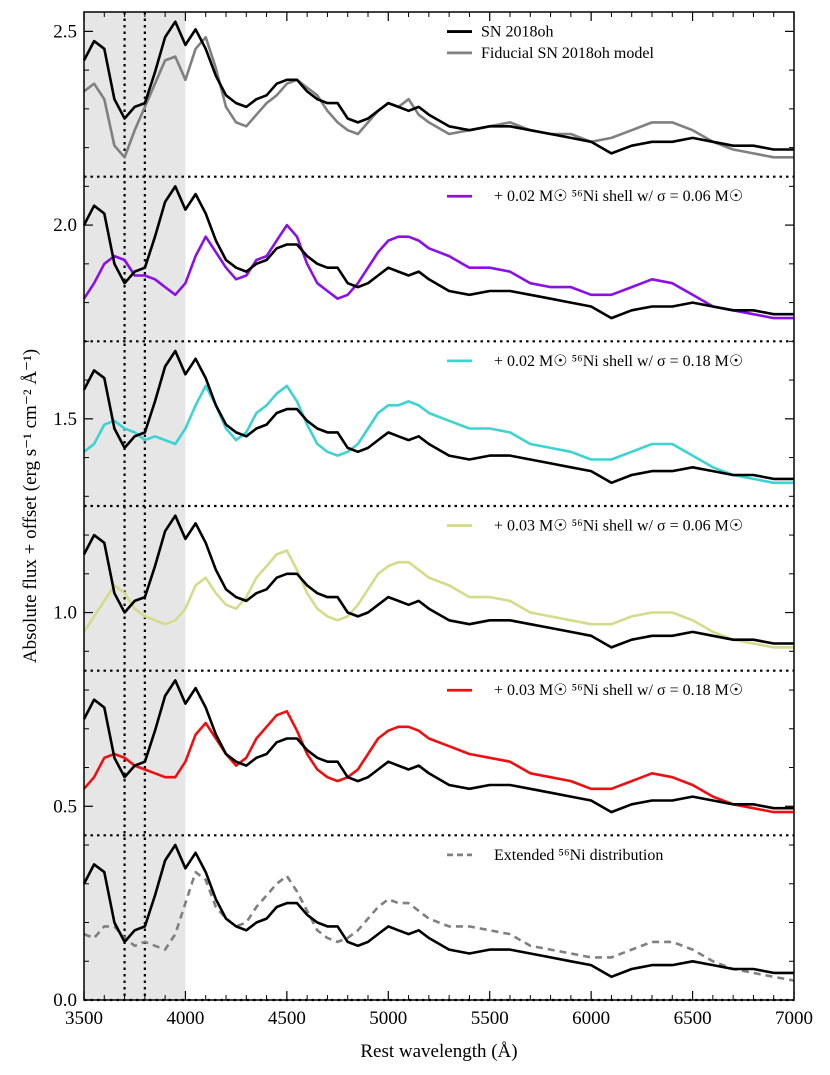 This screenshot has width=830, height=1075. I want to click on y-tick-label: 2.0, so click(65, 225).